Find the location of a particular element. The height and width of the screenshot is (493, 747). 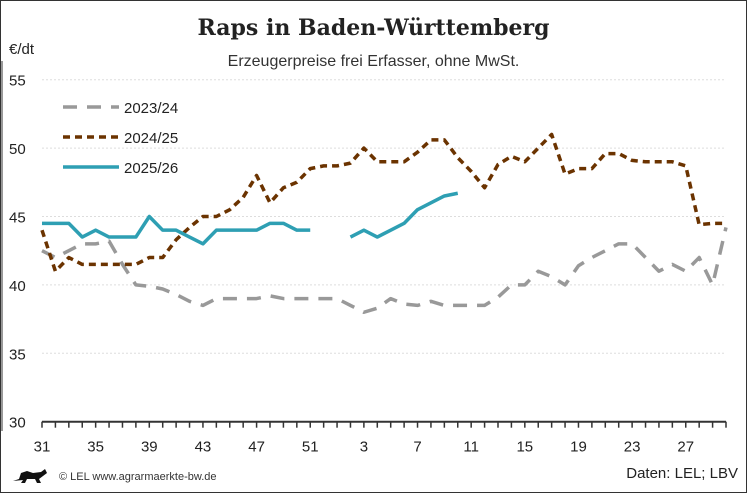

data-source: Daten: LEL; LBV is located at coordinates (682, 473).